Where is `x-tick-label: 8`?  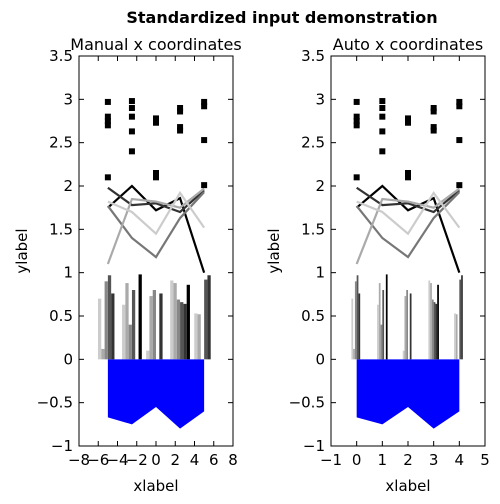
x-tick-label: 8 is located at coordinates (233, 460).